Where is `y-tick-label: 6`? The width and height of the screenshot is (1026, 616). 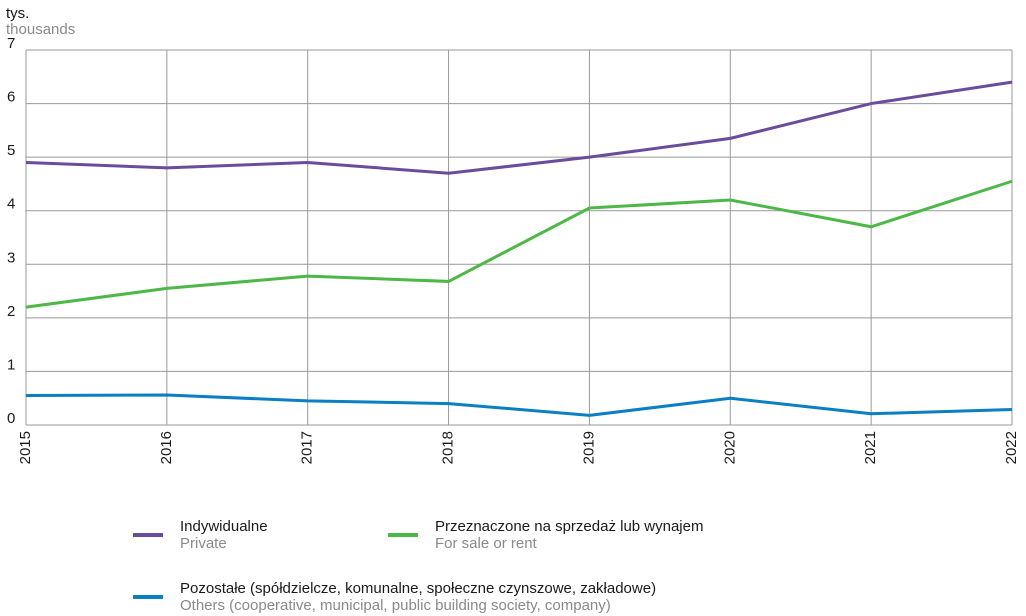 y-tick-label: 6 is located at coordinates (11, 97).